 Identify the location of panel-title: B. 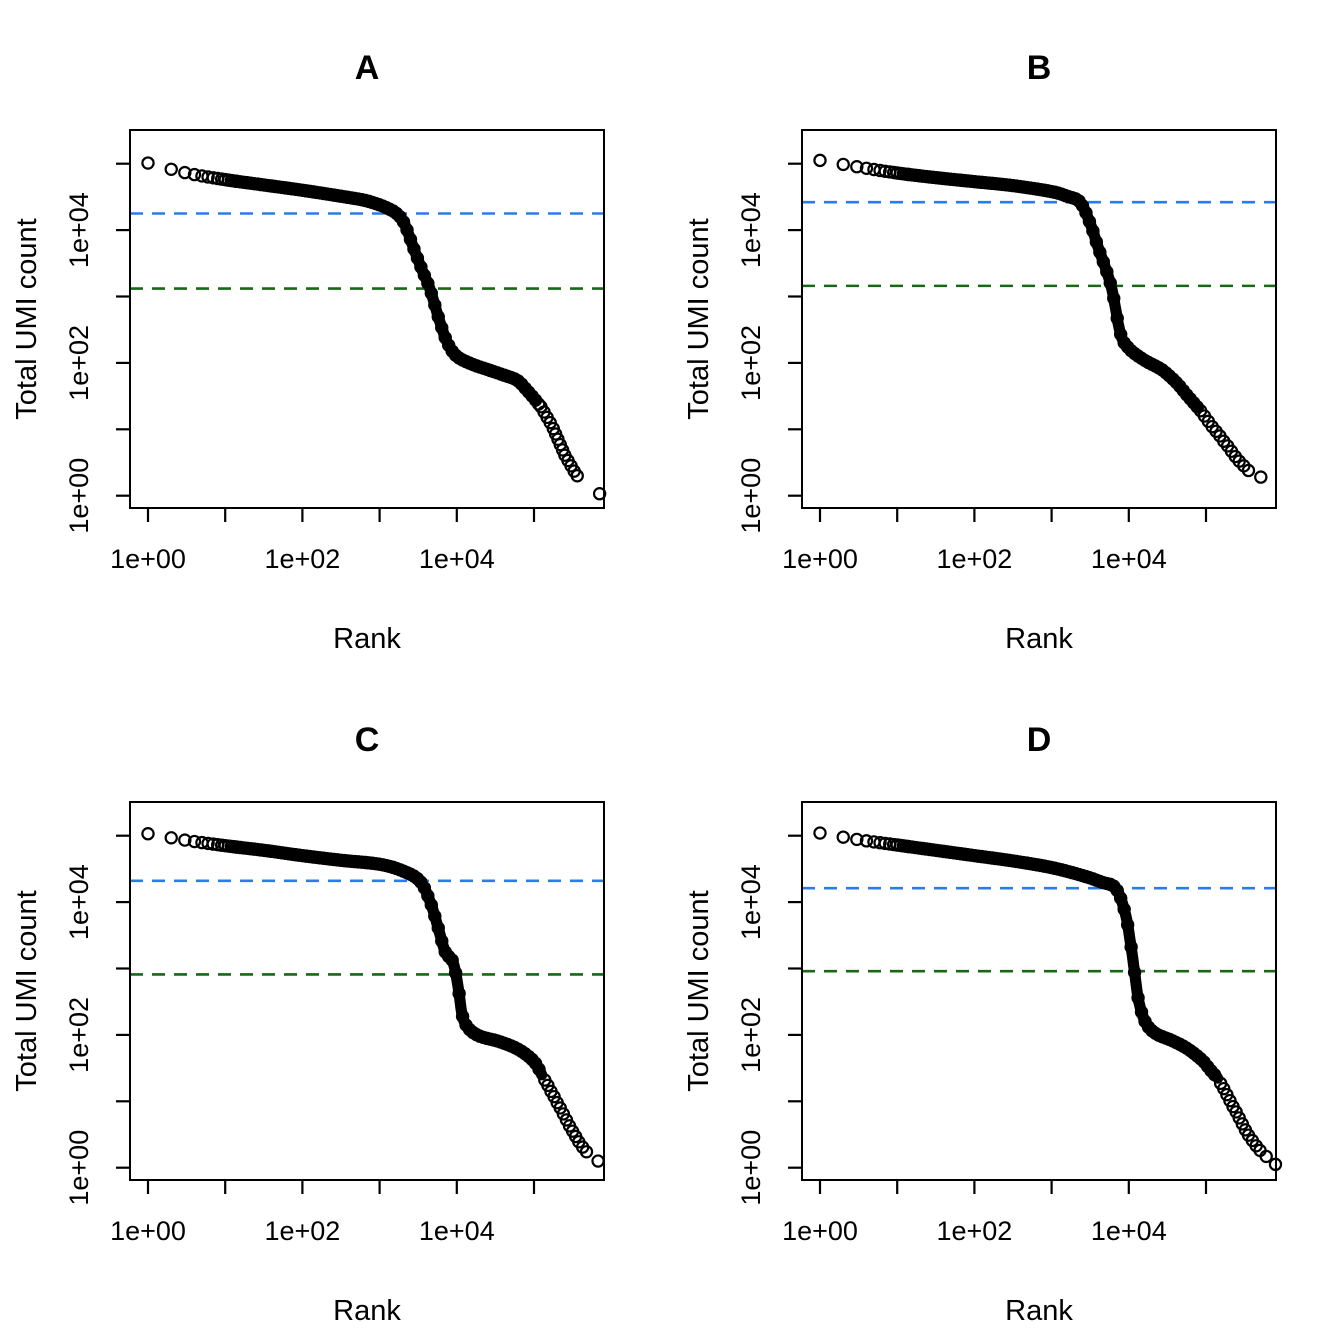
(1039, 68).